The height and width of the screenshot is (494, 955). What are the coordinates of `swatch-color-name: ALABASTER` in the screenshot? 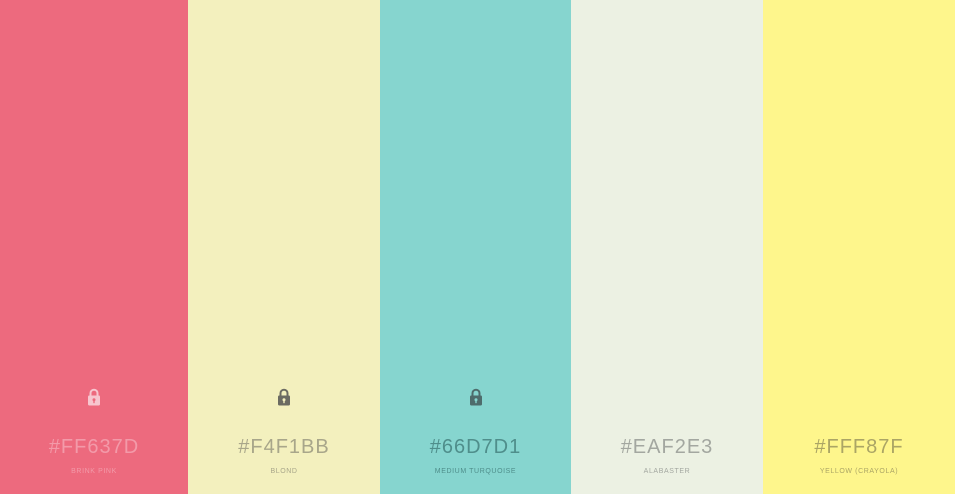 It's located at (667, 471).